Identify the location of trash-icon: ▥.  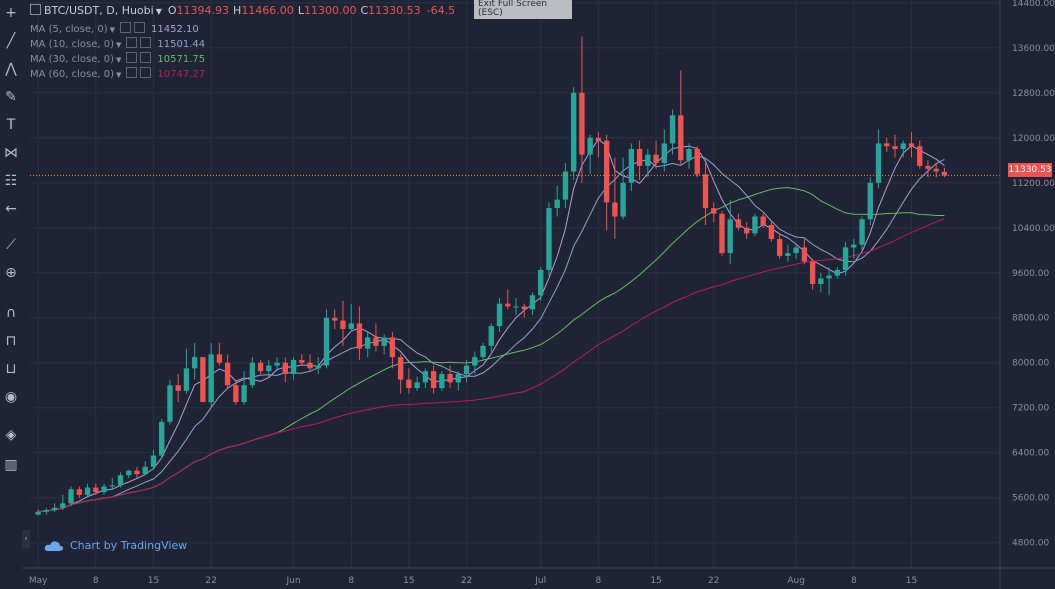
(11, 465).